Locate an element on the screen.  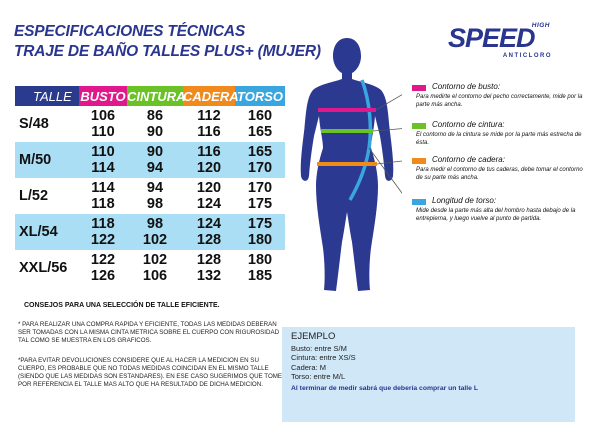
table-row: XXL/56 122 126 102 106 128 132 180 185 is located at coordinates (150, 268).